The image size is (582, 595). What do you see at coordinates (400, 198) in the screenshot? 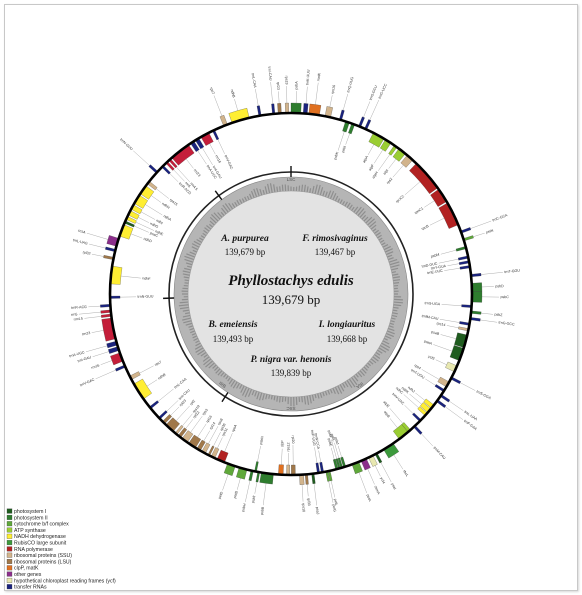
I see `gene-label: rpoC2` at bounding box center [400, 198].